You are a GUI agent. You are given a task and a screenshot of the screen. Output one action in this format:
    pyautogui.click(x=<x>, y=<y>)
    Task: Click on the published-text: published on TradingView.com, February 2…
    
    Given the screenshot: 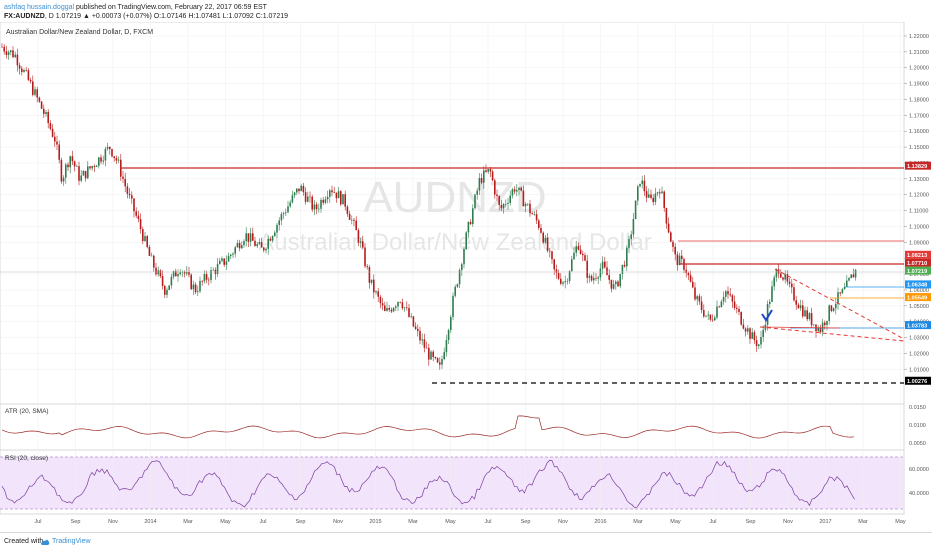 What is the action you would take?
    pyautogui.click(x=170, y=7)
    